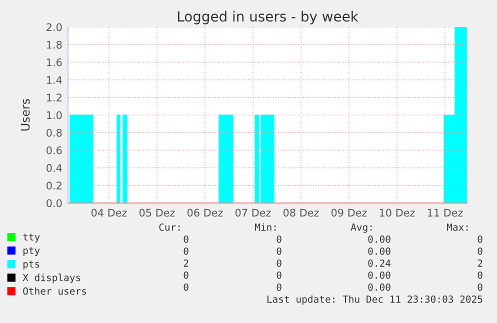 This screenshot has width=497, height=323. Describe the element at coordinates (109, 212) in the screenshot. I see `x-tick-label: 04 Dez` at that location.